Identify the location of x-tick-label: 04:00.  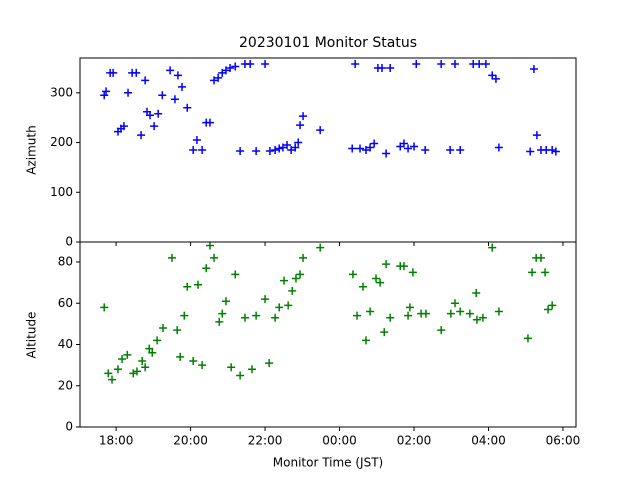
(488, 441).